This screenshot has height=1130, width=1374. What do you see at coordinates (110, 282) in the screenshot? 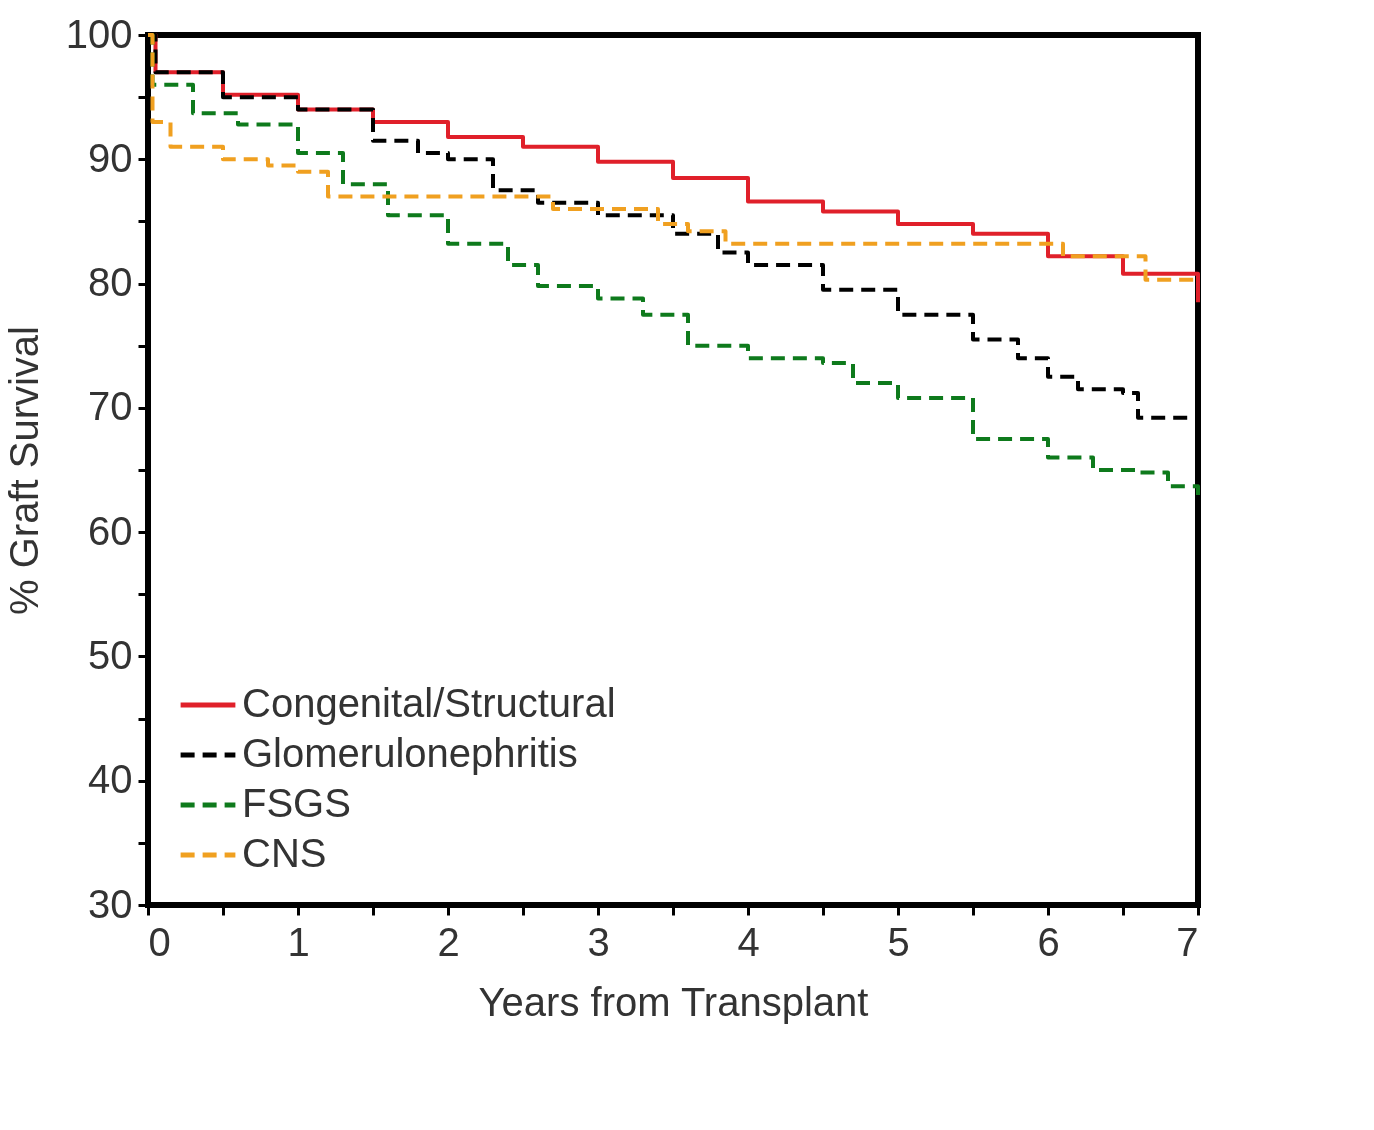
I see `y-tick-label: 80` at bounding box center [110, 282].